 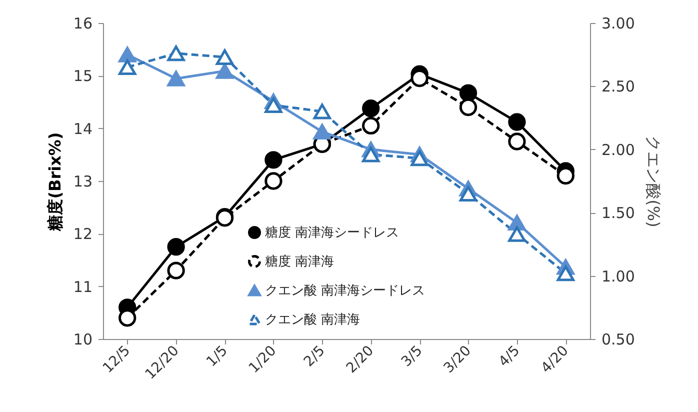 What do you see at coordinates (618, 213) in the screenshot?
I see `y2-tick-label: 1.50` at bounding box center [618, 213].